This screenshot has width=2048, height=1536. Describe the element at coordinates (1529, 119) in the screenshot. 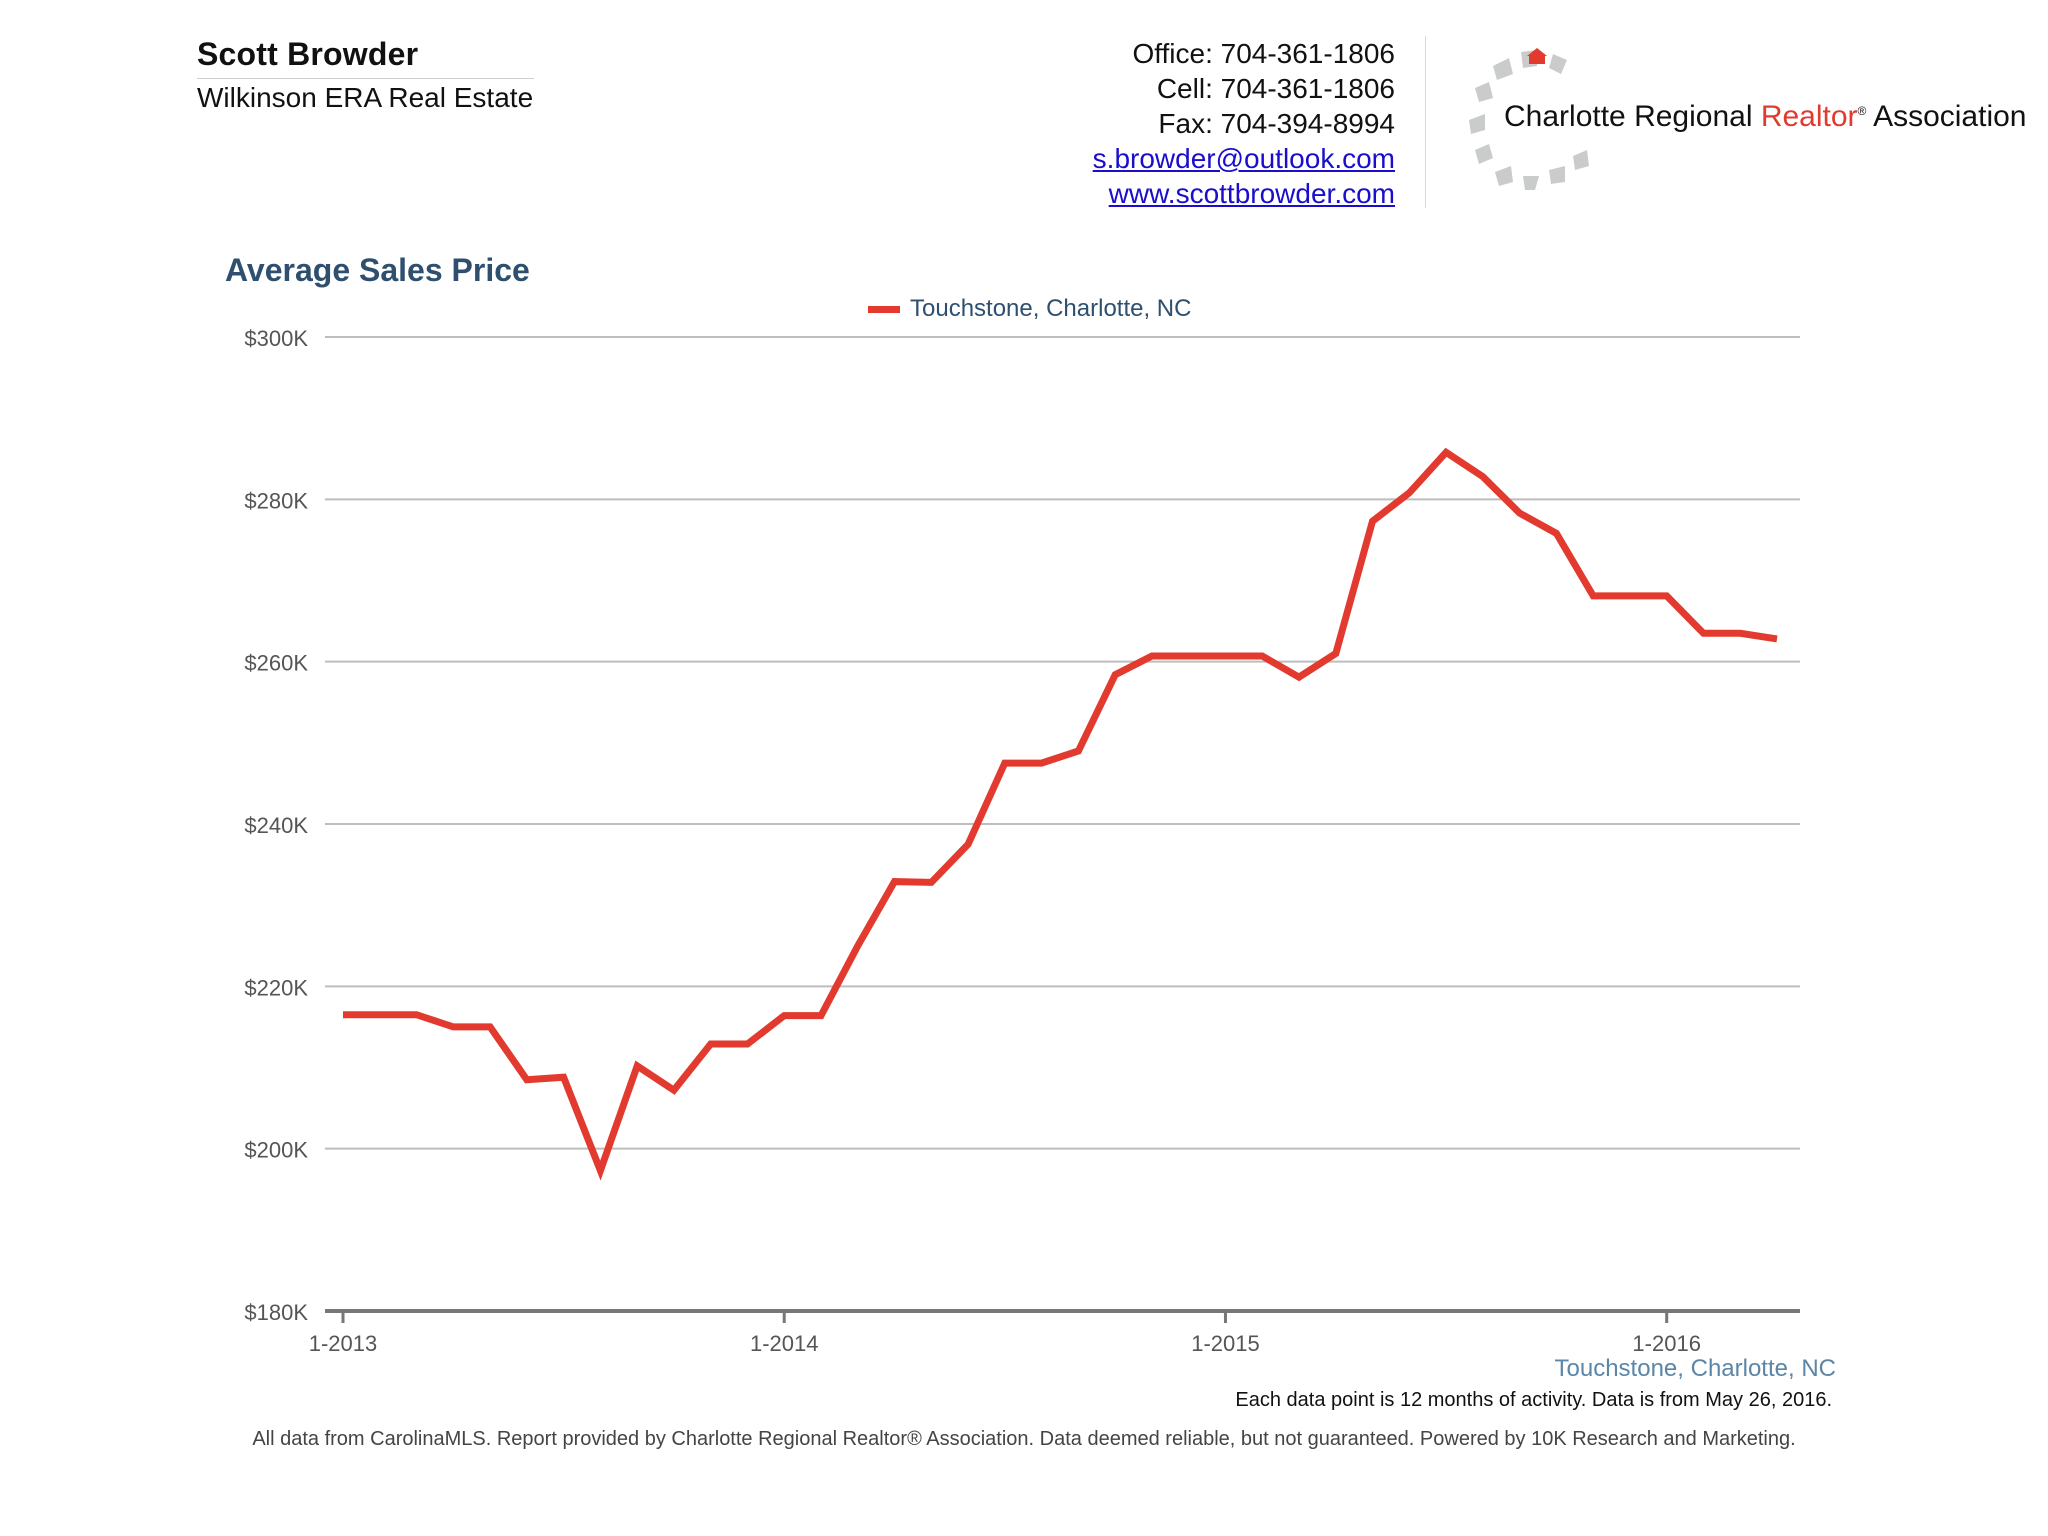

I see `association-logo-icon` at that location.